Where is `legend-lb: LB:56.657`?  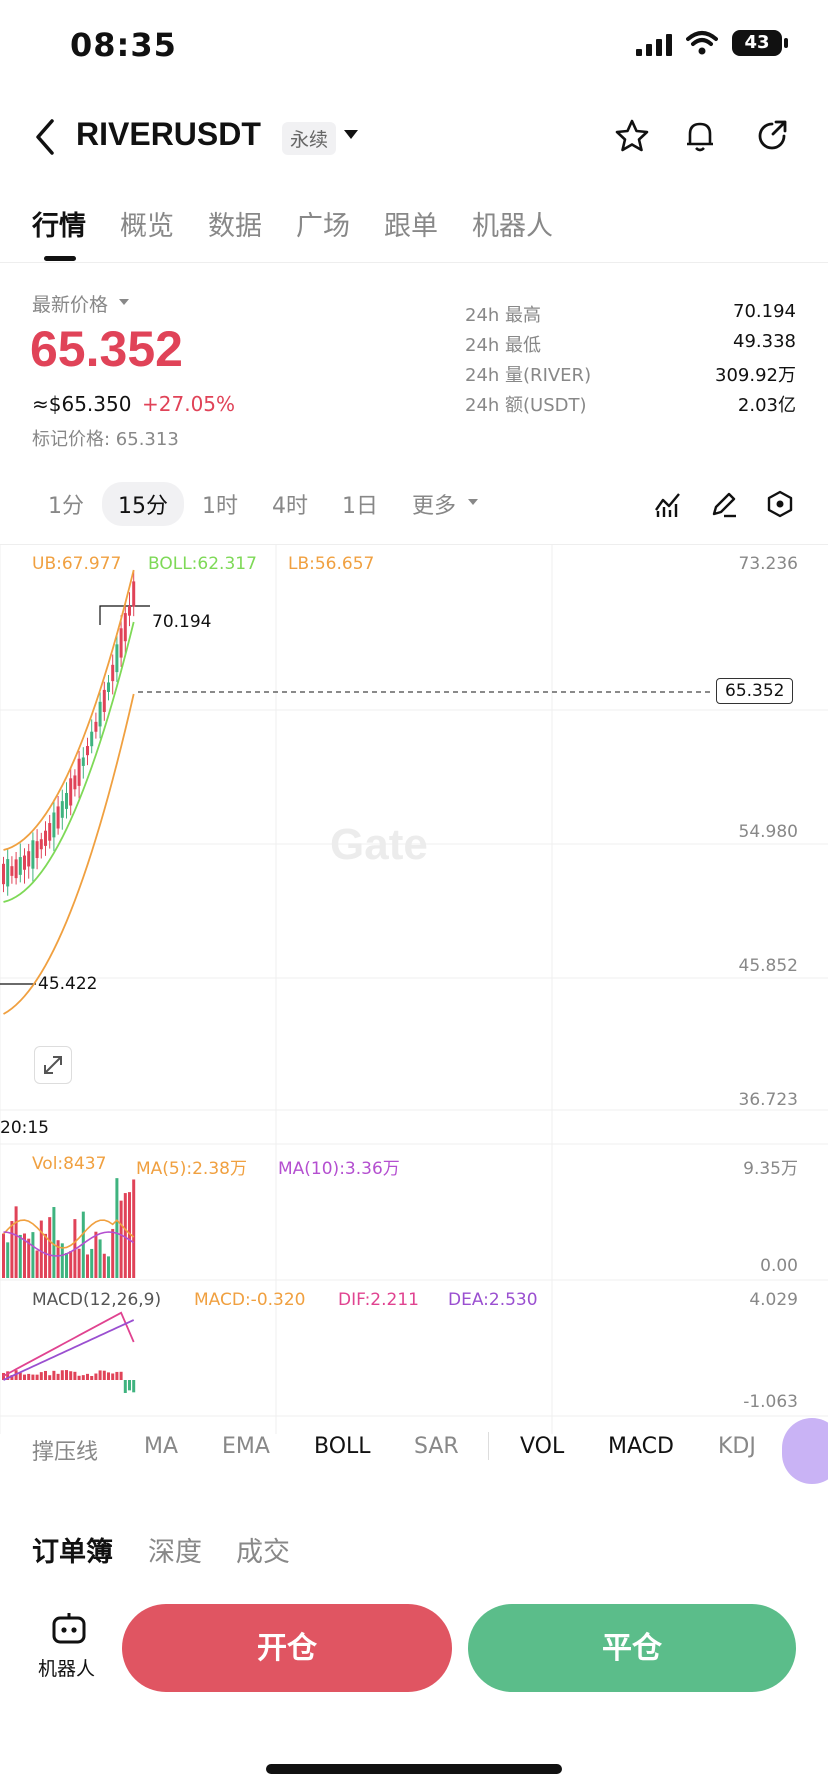 legend-lb: LB:56.657 is located at coordinates (331, 564).